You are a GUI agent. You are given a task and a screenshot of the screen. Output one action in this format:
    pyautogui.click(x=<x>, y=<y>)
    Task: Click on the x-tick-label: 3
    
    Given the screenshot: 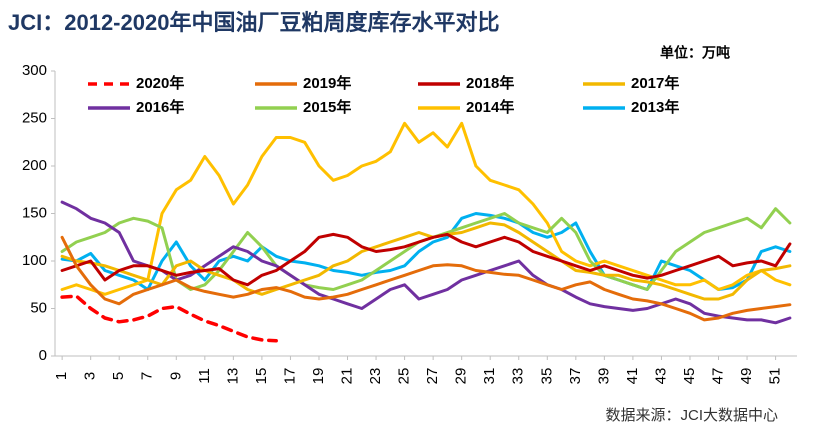 What is the action you would take?
    pyautogui.click(x=90, y=376)
    